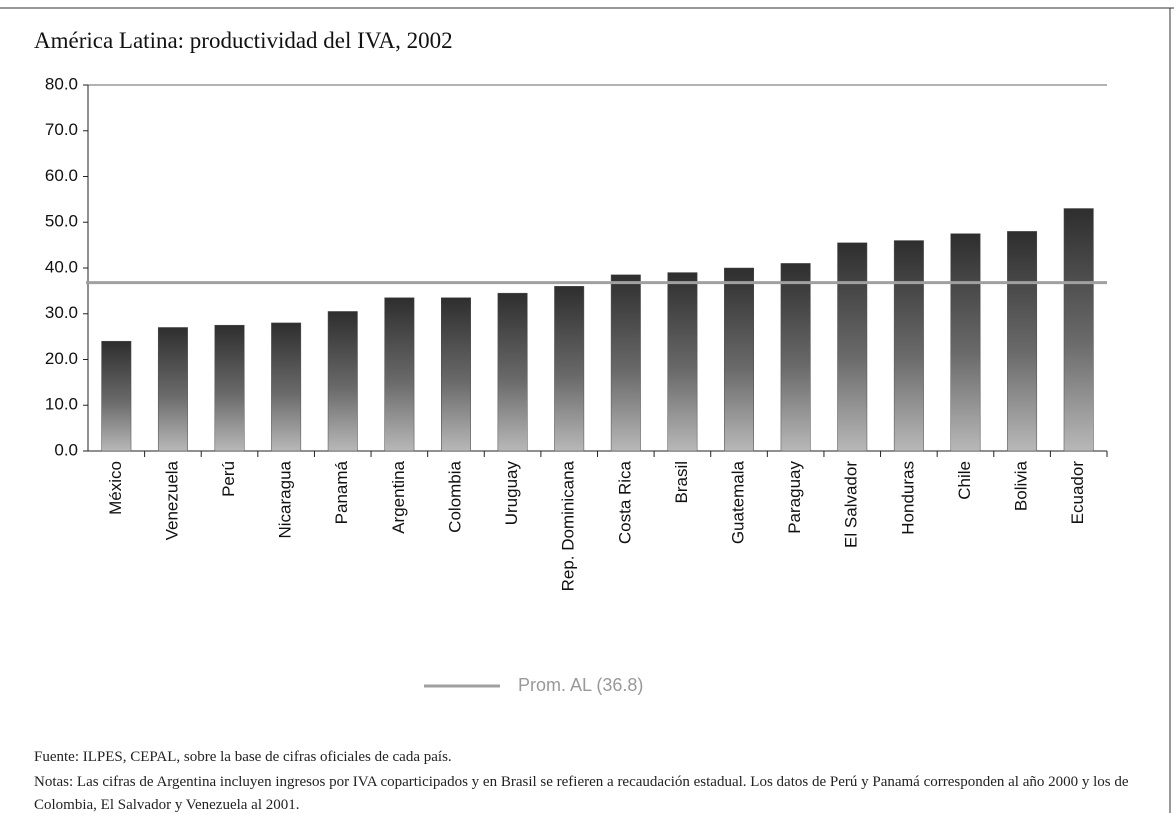 The width and height of the screenshot is (1174, 817). What do you see at coordinates (61, 129) in the screenshot?
I see `y-tick-label: 70.0` at bounding box center [61, 129].